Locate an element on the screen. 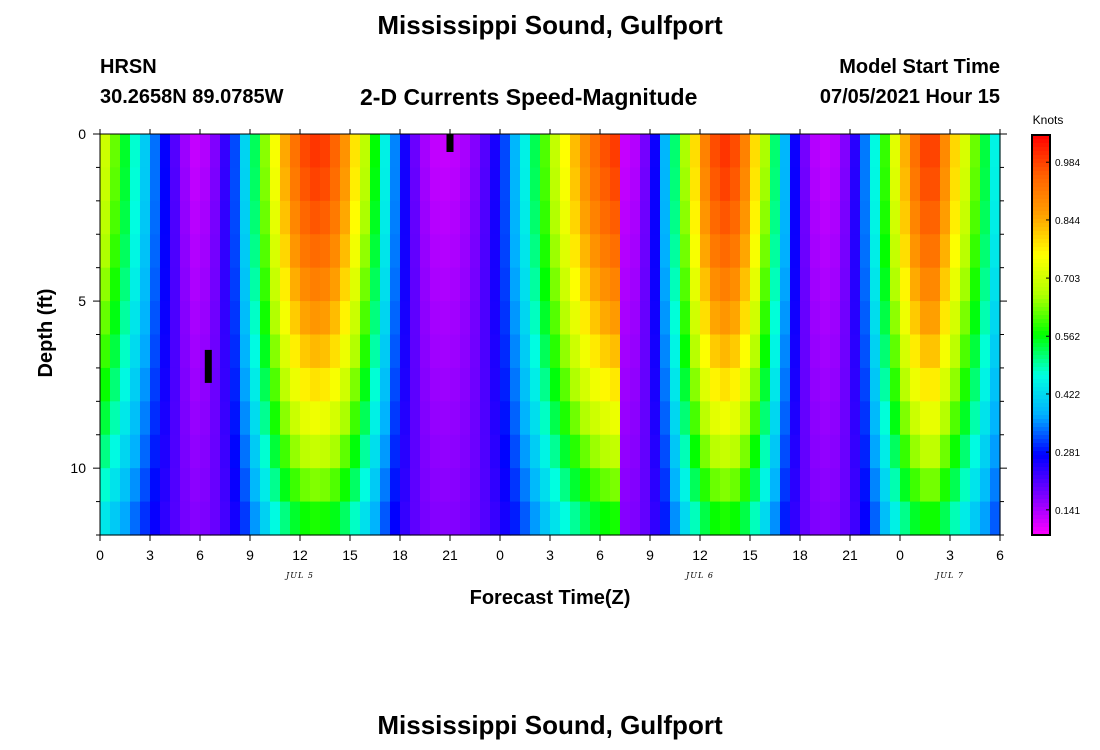 Image resolution: width=1100 pixels, height=750 pixels. y-tick-label: 5 is located at coordinates (82, 301).